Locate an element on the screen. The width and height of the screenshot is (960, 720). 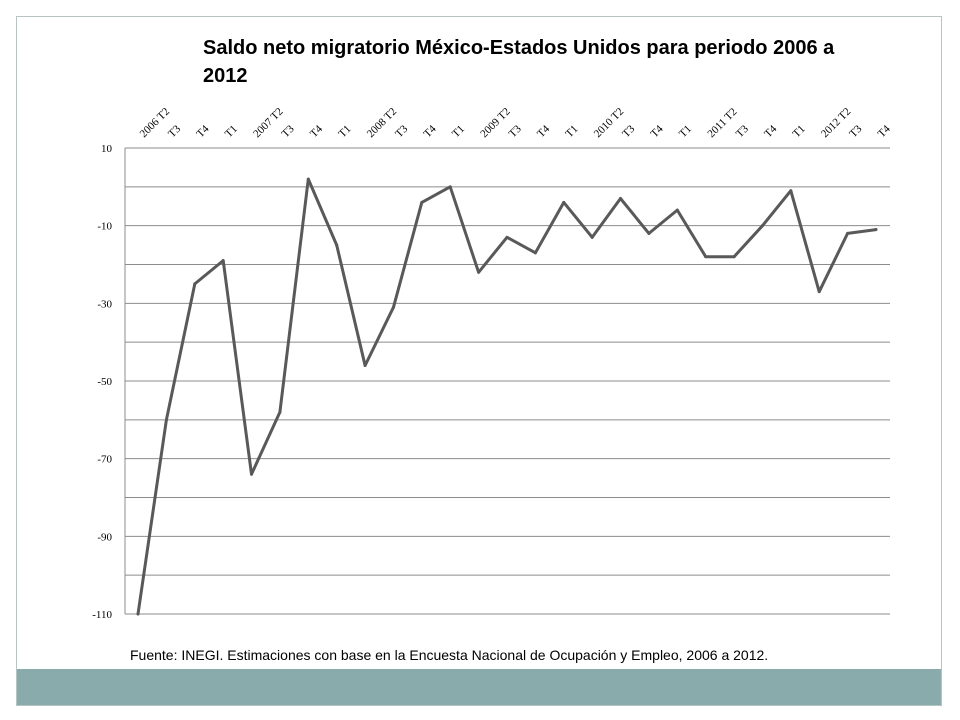
y-tick-label: -30 is located at coordinates (104, 304).